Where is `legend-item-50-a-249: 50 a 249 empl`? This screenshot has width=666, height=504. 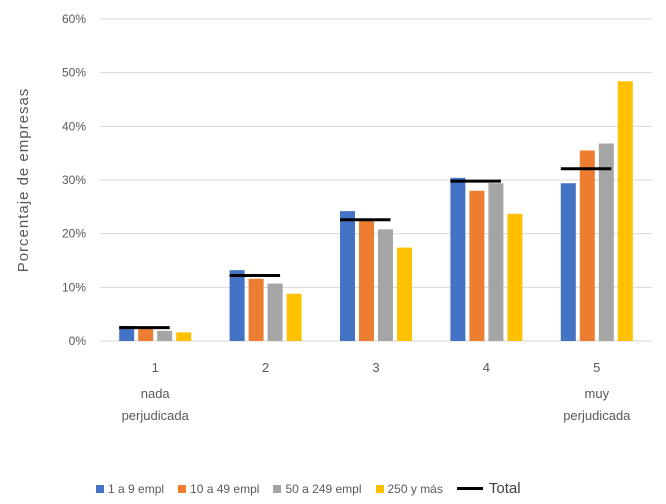 legend-item-50-a-249: 50 a 249 empl is located at coordinates (317, 488).